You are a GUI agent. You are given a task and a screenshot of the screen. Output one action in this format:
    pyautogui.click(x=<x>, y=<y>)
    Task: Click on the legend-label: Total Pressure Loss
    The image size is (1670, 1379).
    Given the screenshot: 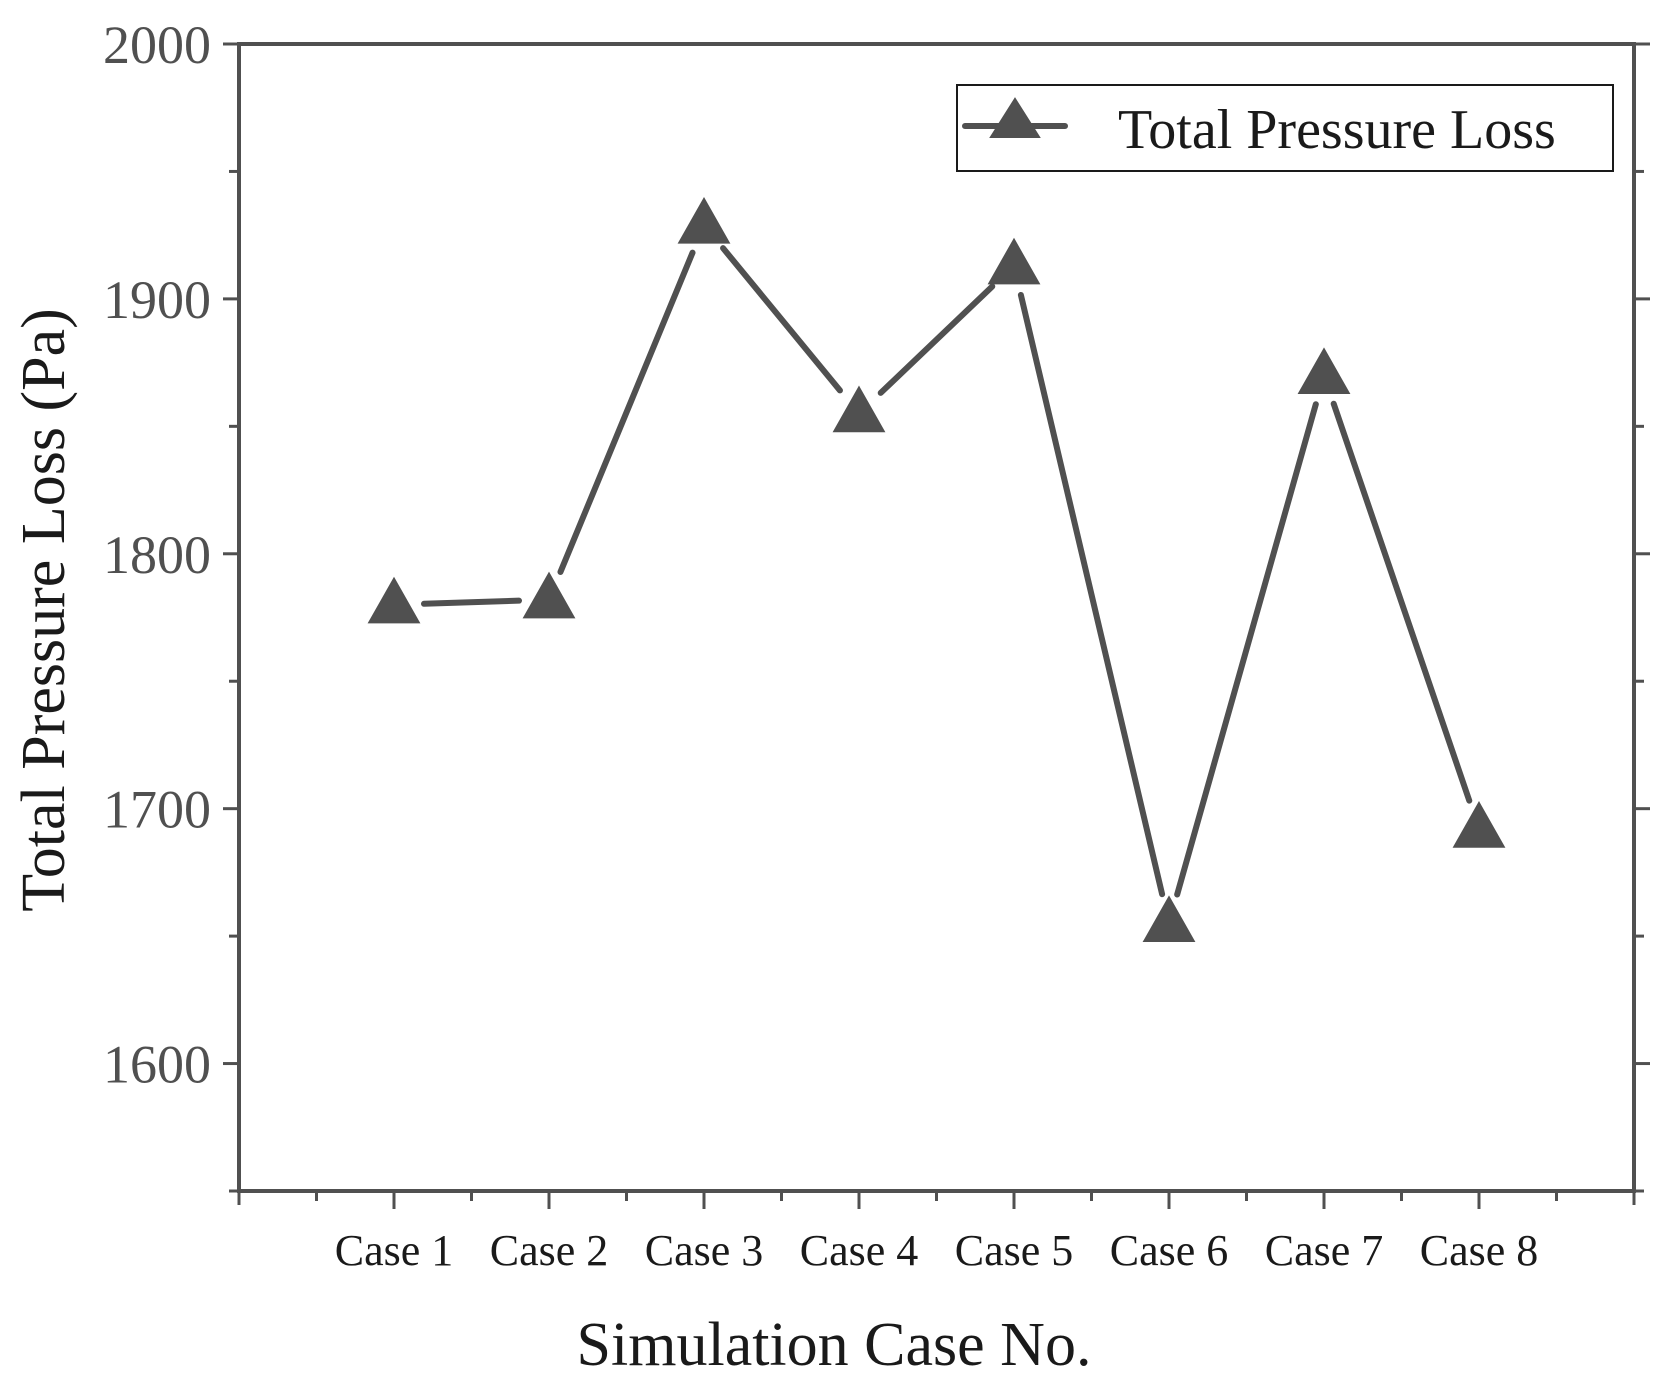 What is the action you would take?
    pyautogui.click(x=1337, y=130)
    